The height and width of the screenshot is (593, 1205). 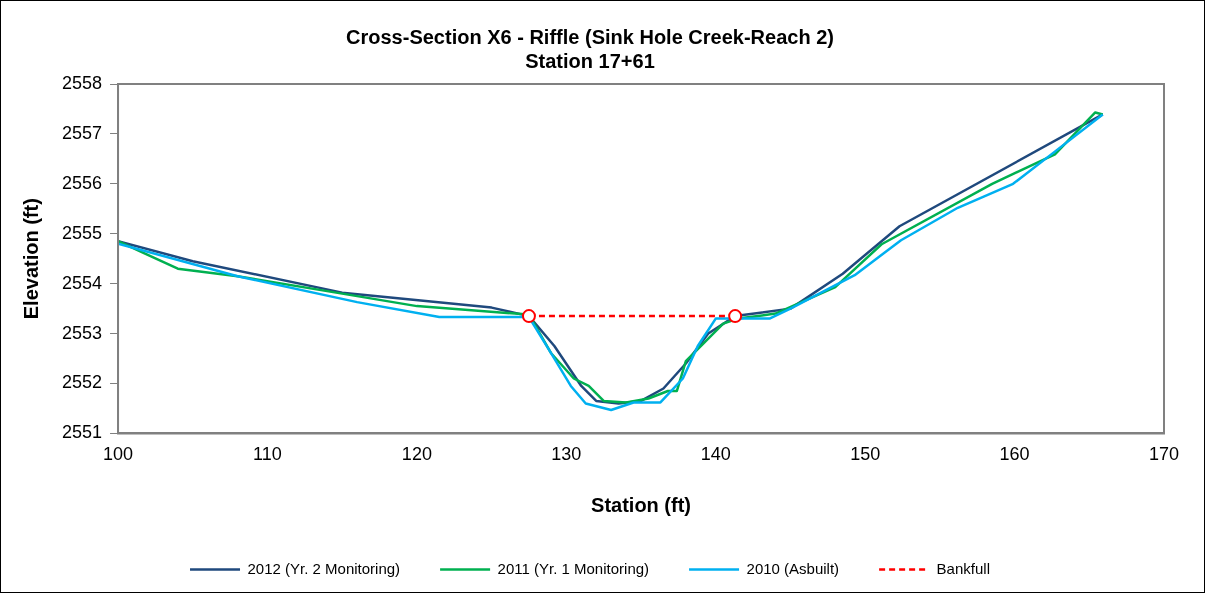 What do you see at coordinates (590, 60) in the screenshot?
I see `chart-subtitle: Station 17+61` at bounding box center [590, 60].